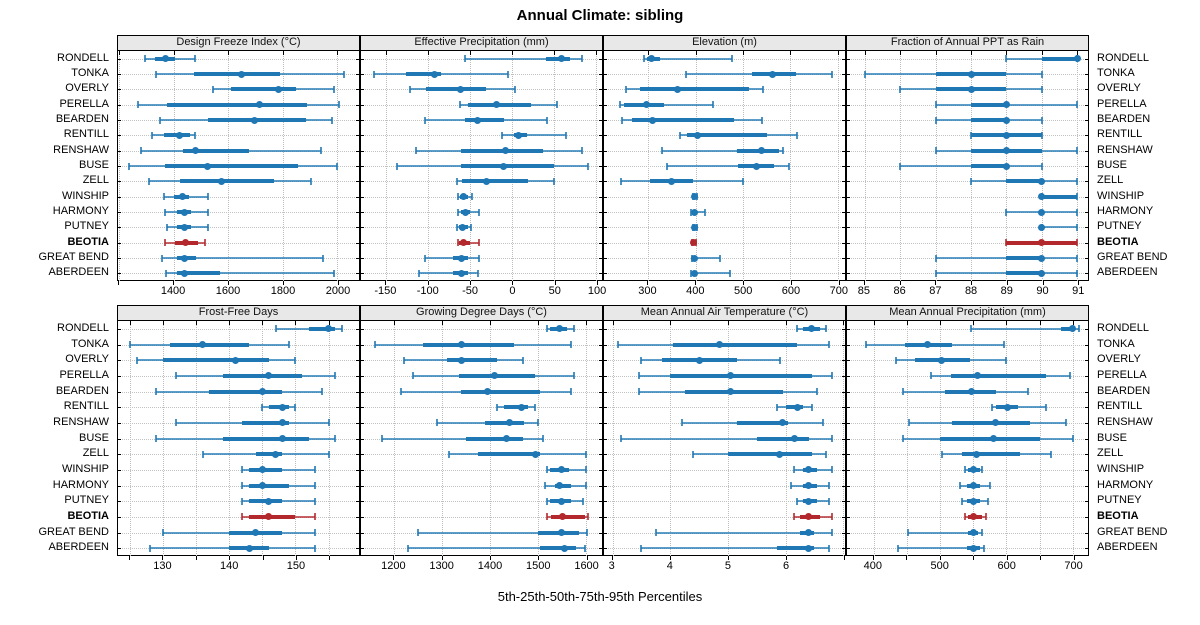 The height and width of the screenshot is (625, 1200). What do you see at coordinates (1073, 566) in the screenshot?
I see `axis-tick-label: 700` at bounding box center [1073, 566].